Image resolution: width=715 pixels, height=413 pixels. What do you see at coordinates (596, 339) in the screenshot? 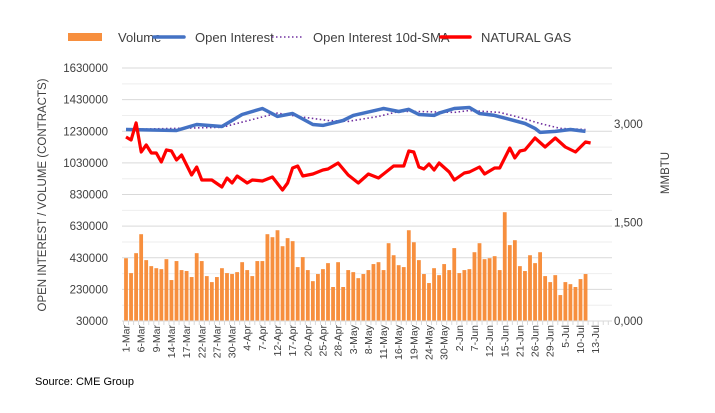
I see `x-tick-label: 13-Jul` at bounding box center [596, 339].